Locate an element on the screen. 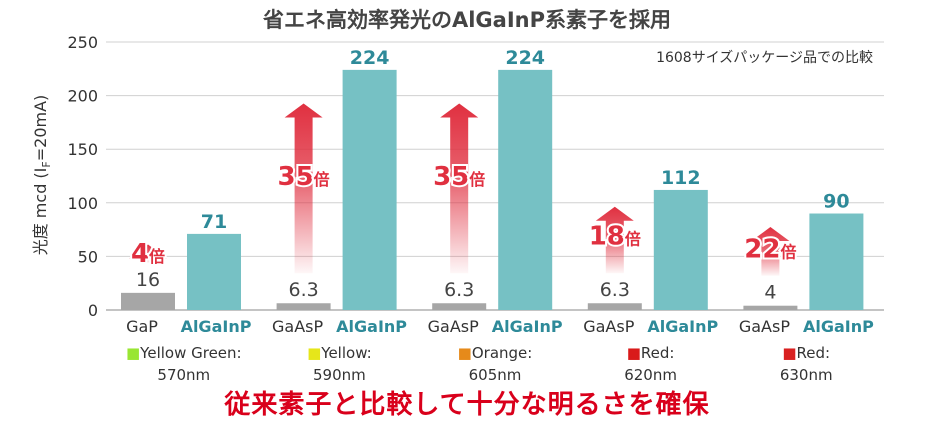  y-axis-label: 光度 mcd (IF=20mA) is located at coordinates (42, 175).